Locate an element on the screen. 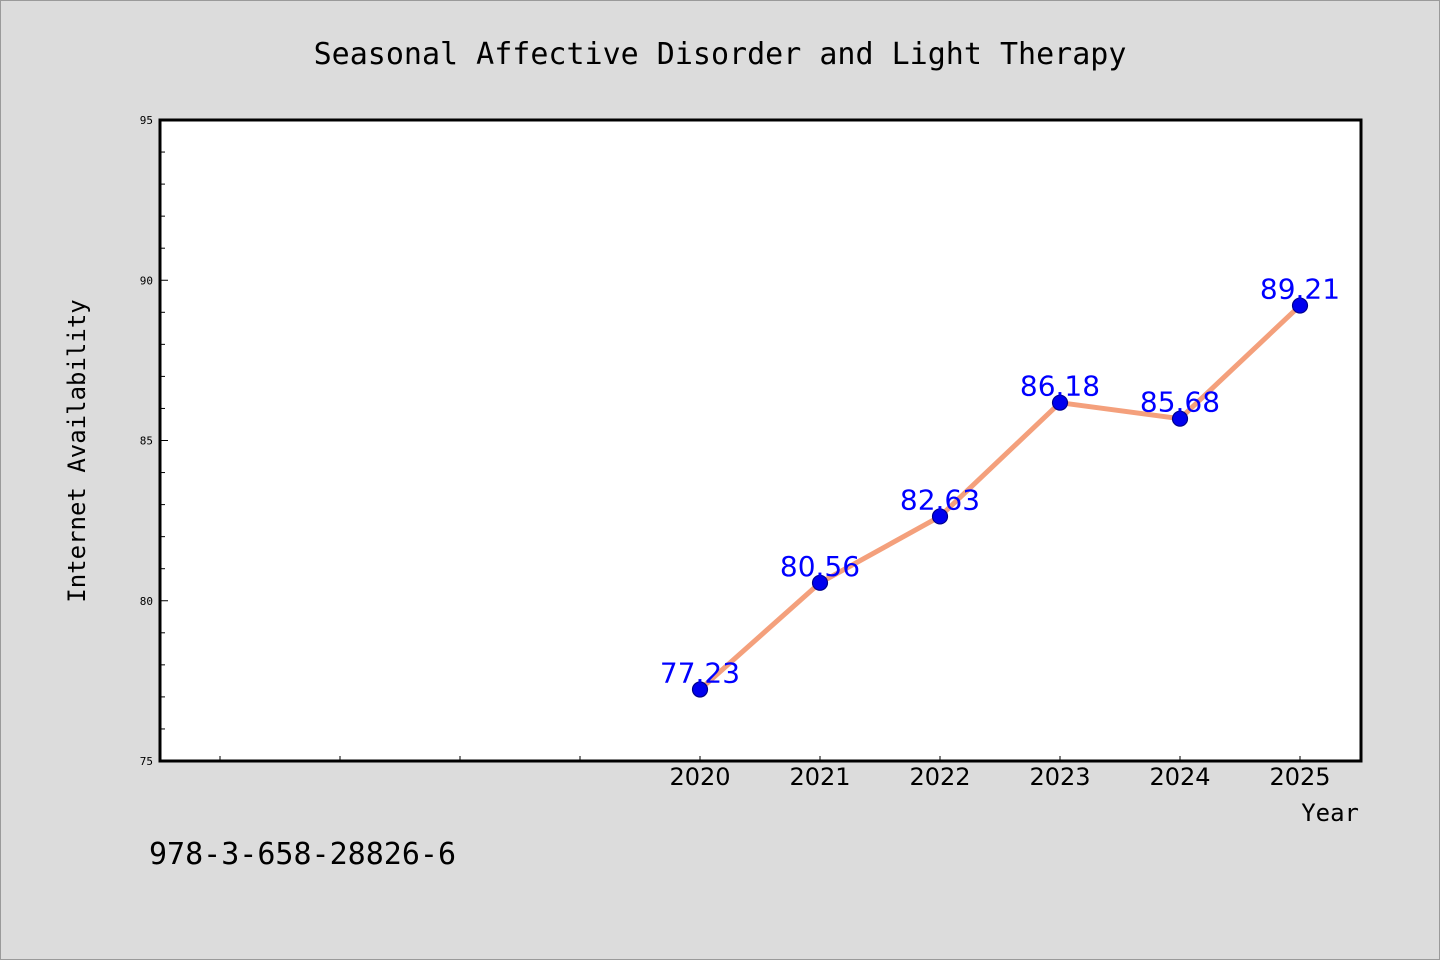 This screenshot has height=960, width=1440. isbn-text: 978-3-658-28826-6 is located at coordinates (302, 854).